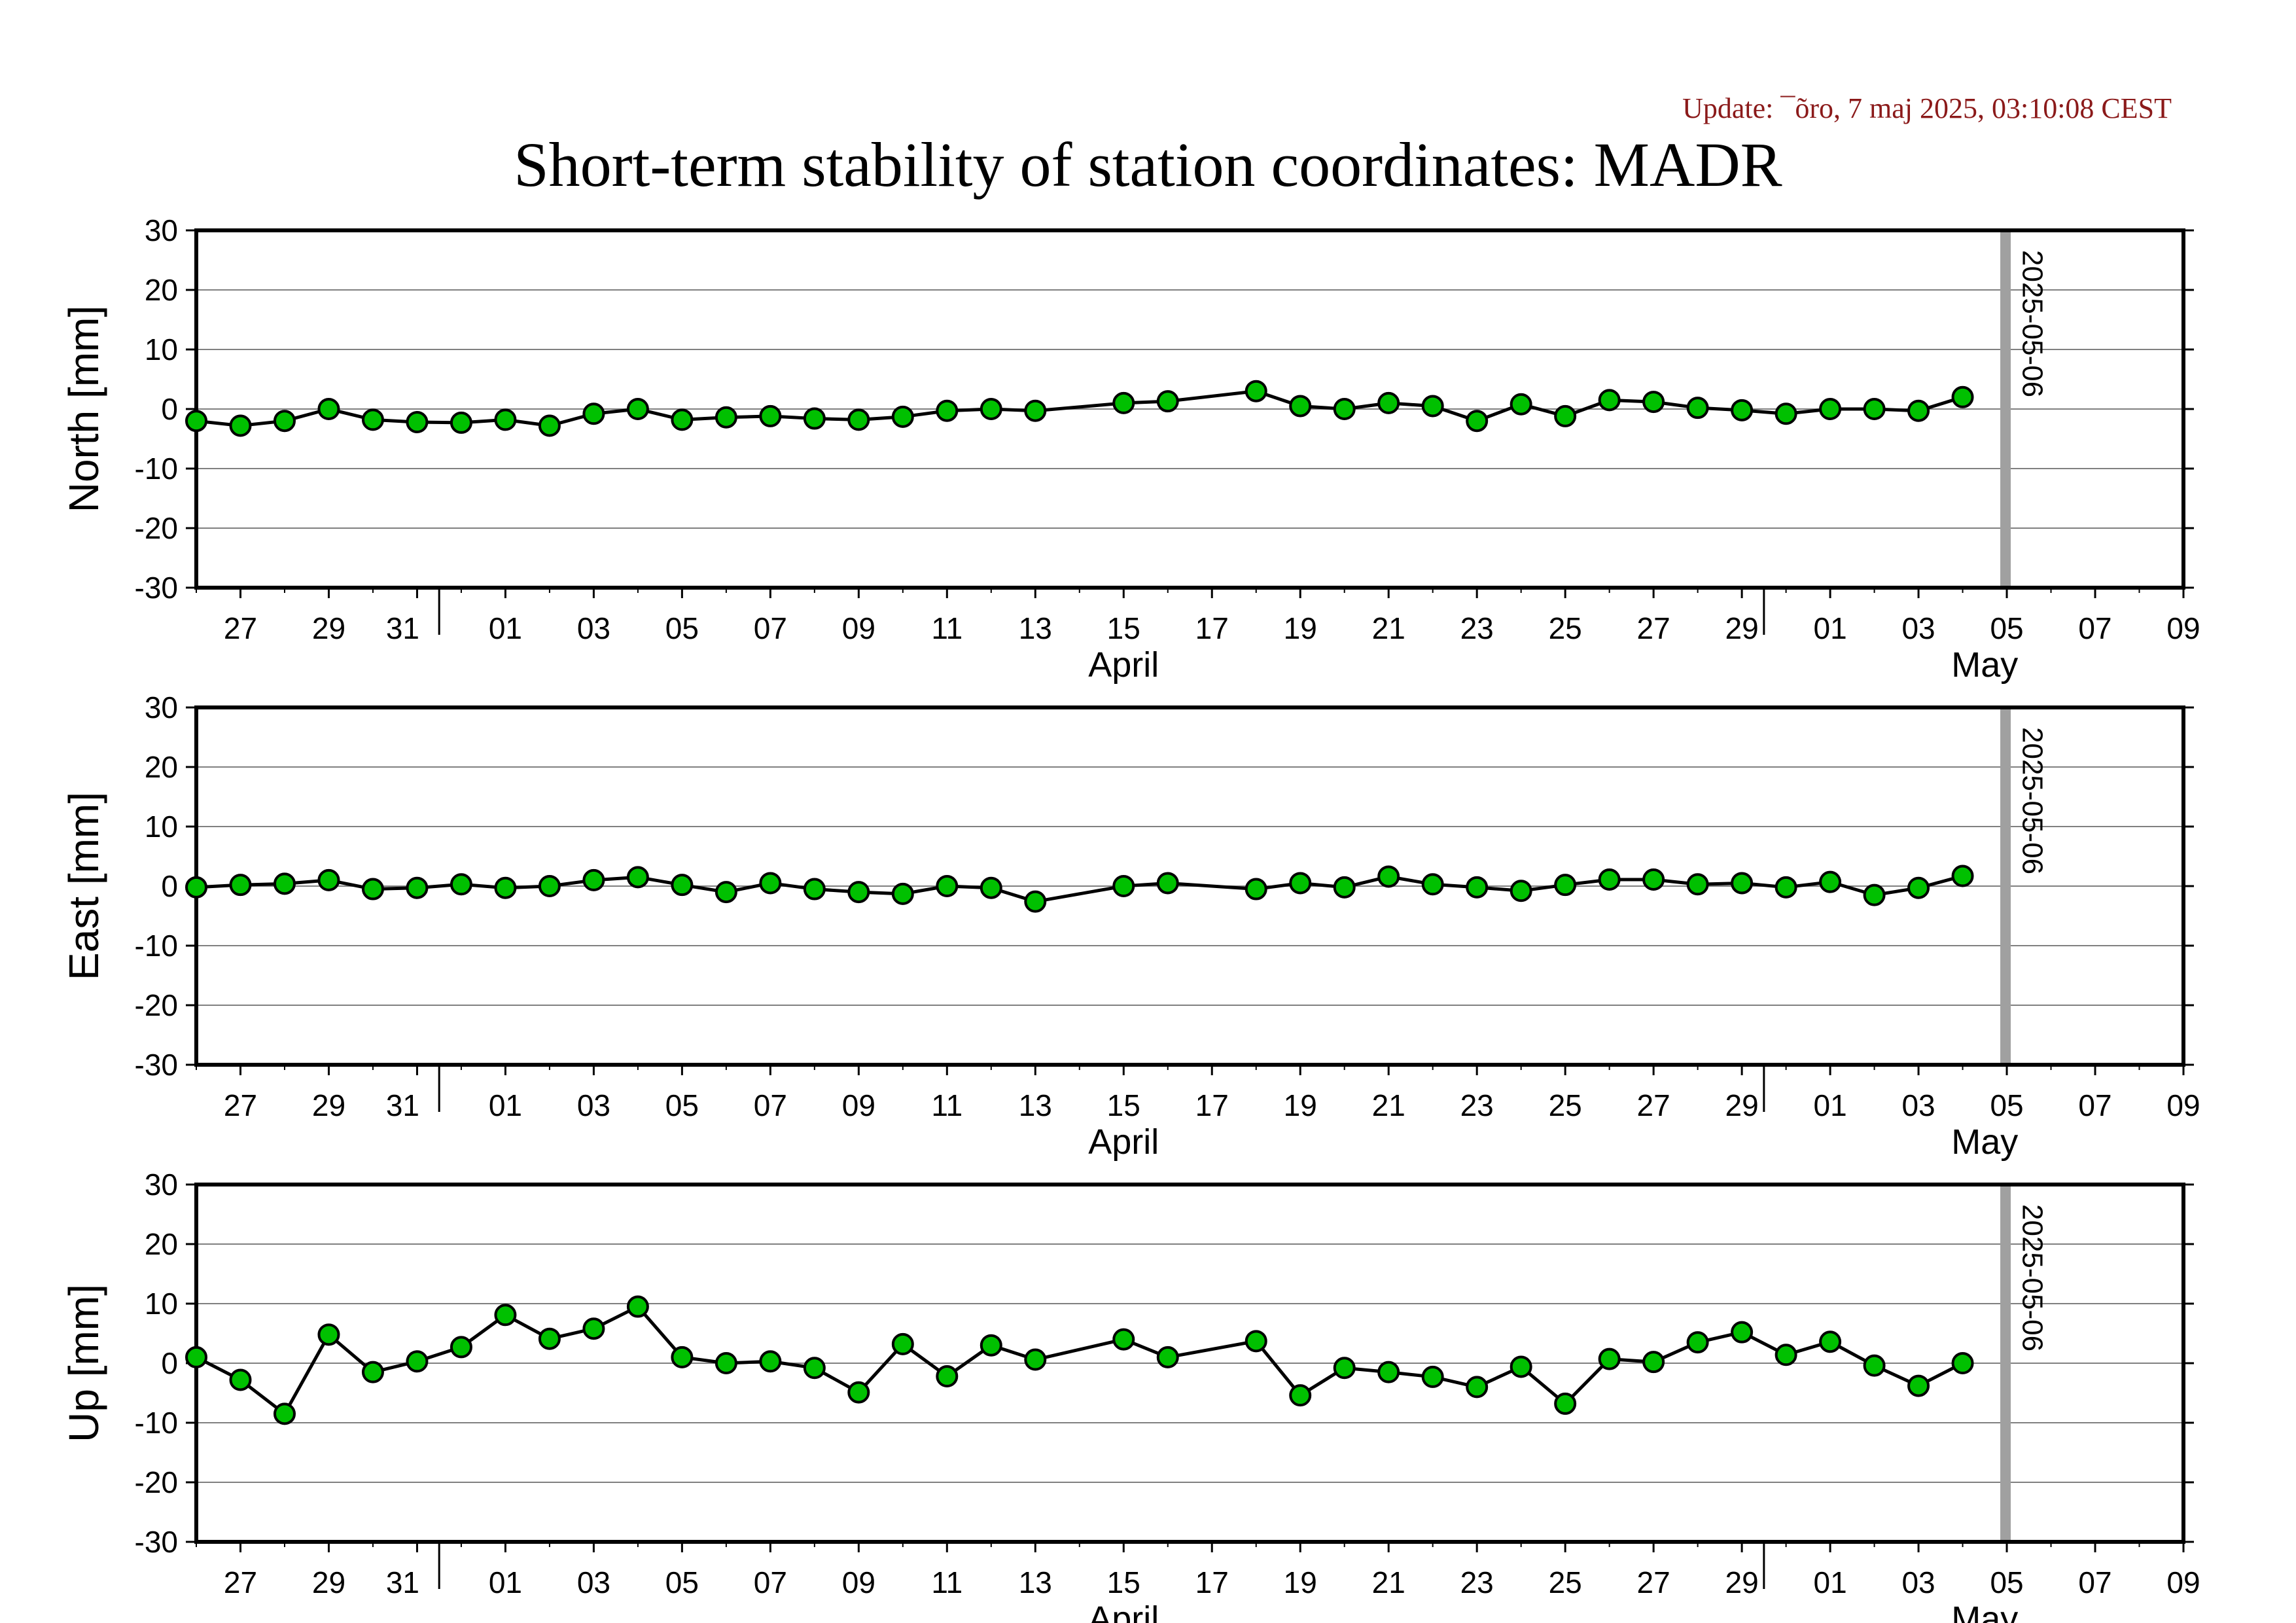 This screenshot has width=2296, height=1623. I want to click on x-tick-label: 03, so click(593, 628).